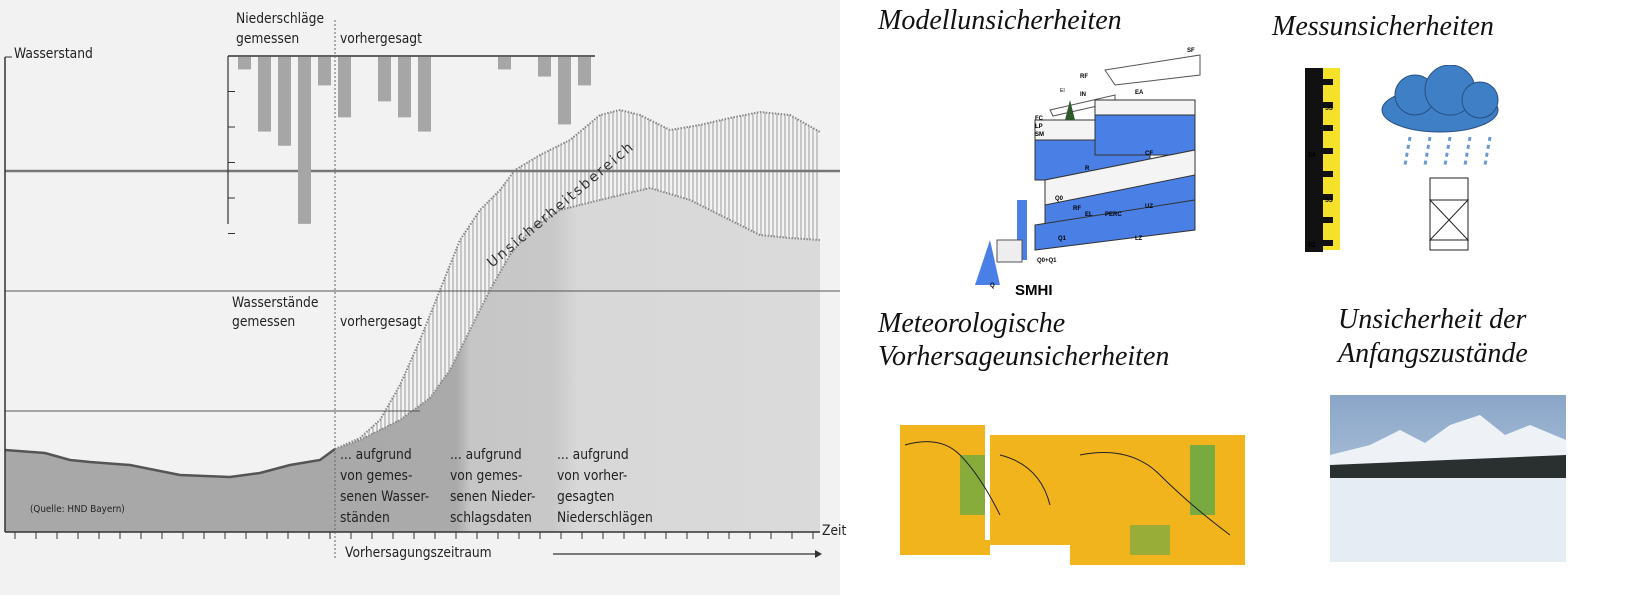 This screenshot has height=595, width=1647. Describe the element at coordinates (1329, 108) in the screenshot. I see `svg-text: 55` at that location.